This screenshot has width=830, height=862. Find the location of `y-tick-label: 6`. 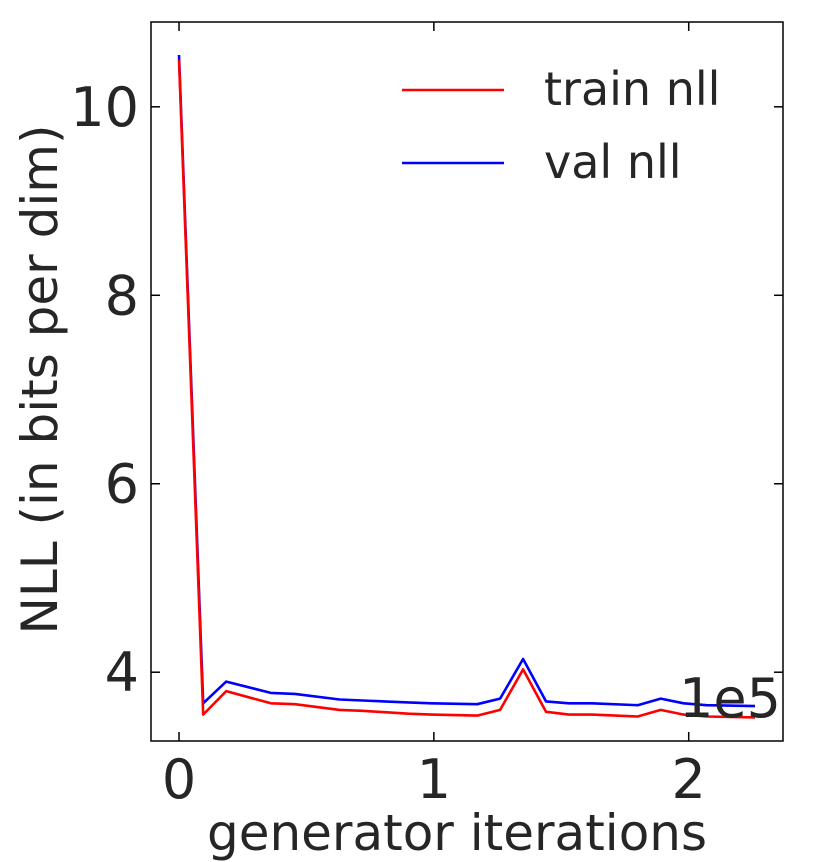

y-tick-label: 6 is located at coordinates (122, 484).